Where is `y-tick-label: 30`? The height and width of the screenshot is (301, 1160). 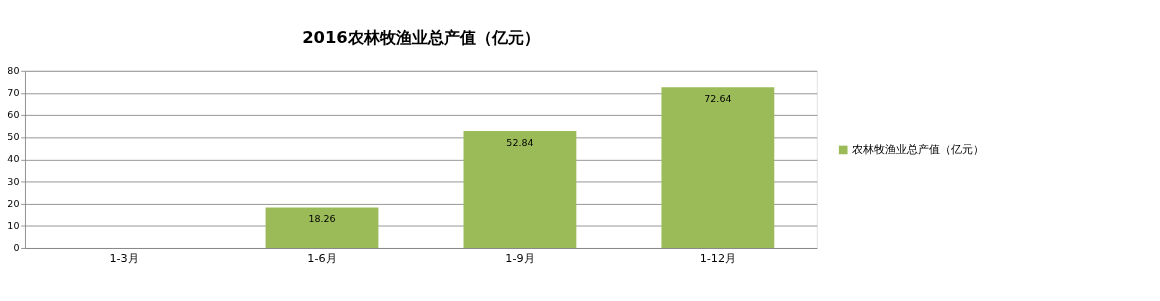 y-tick-label: 30 is located at coordinates (13, 181).